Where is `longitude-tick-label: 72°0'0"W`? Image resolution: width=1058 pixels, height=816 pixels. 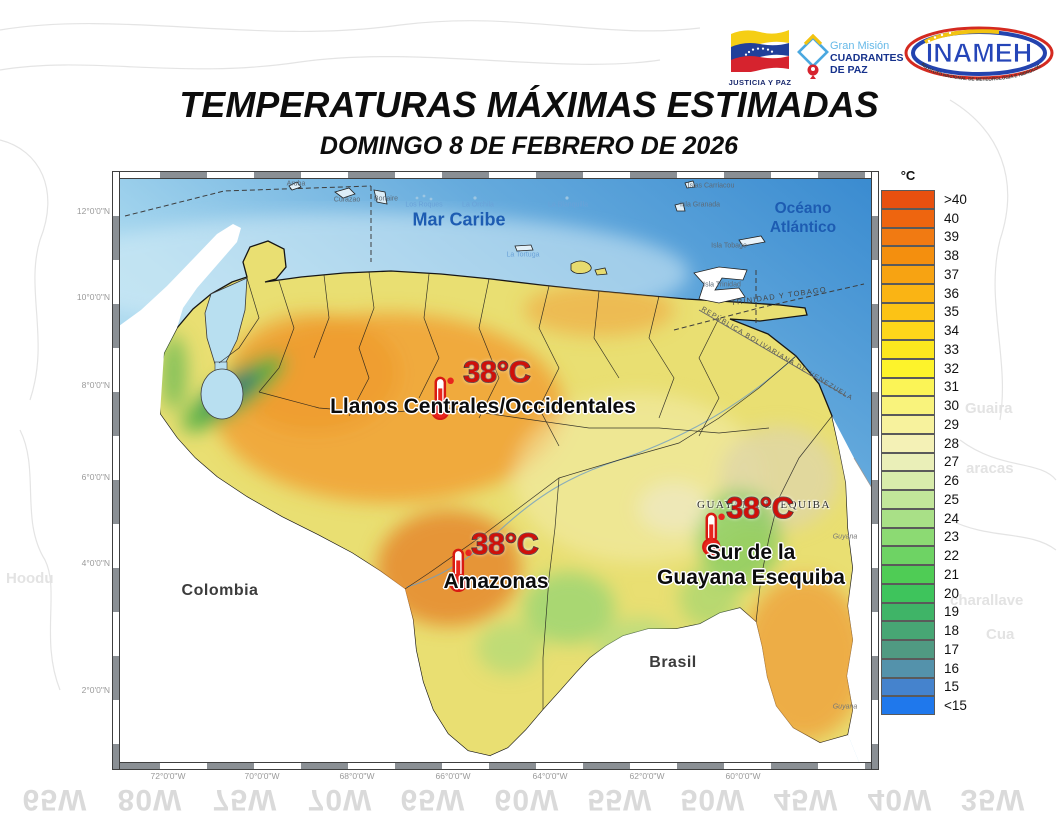
longitude-tick-label: 72°0'0"W is located at coordinates (168, 776).